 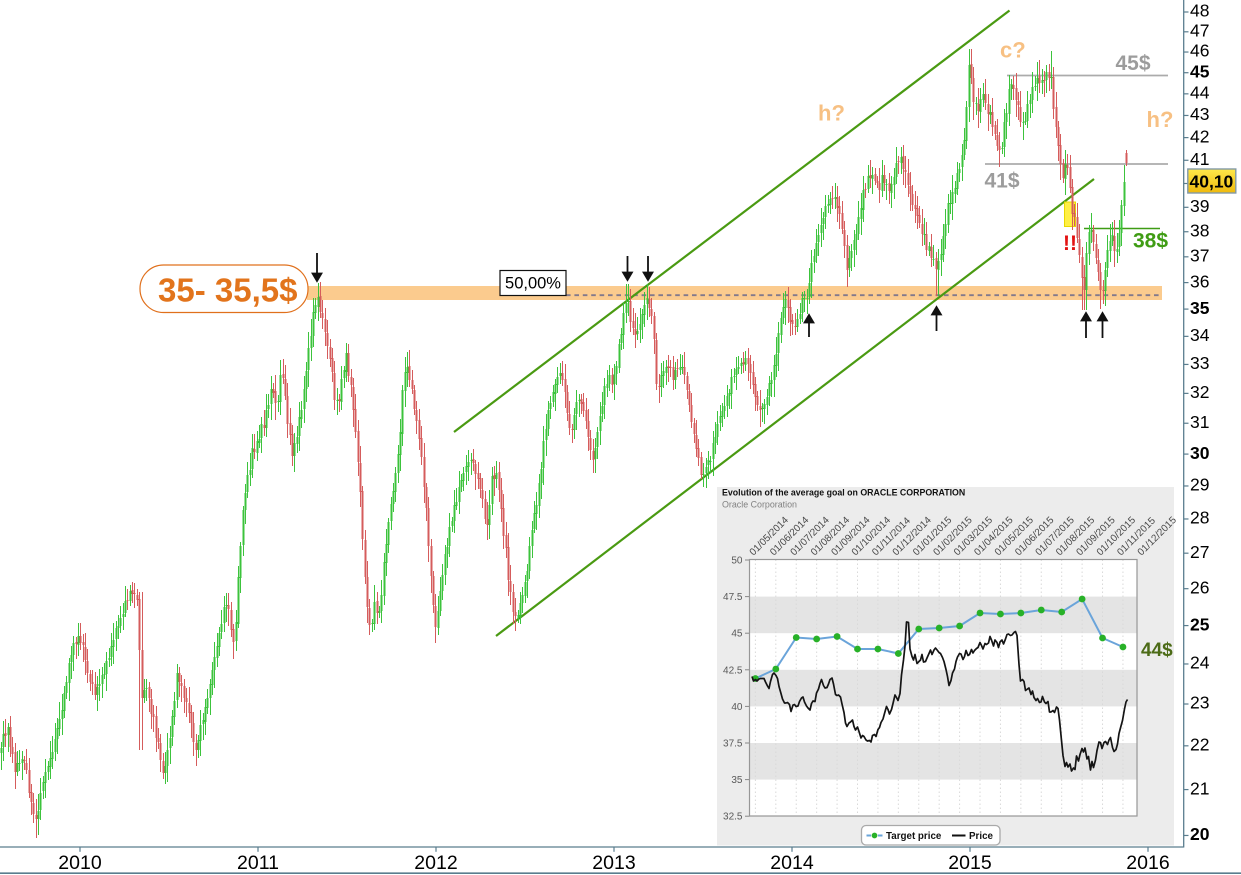 I want to click on svg-text: 46, so click(x=1199, y=51).